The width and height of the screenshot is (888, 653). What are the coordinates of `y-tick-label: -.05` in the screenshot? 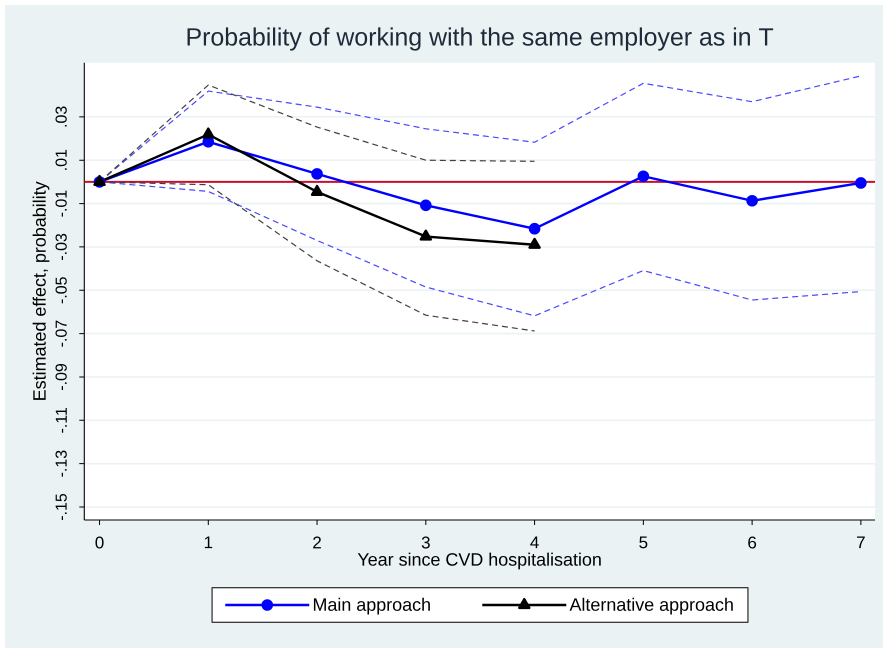 It's located at (61, 290).